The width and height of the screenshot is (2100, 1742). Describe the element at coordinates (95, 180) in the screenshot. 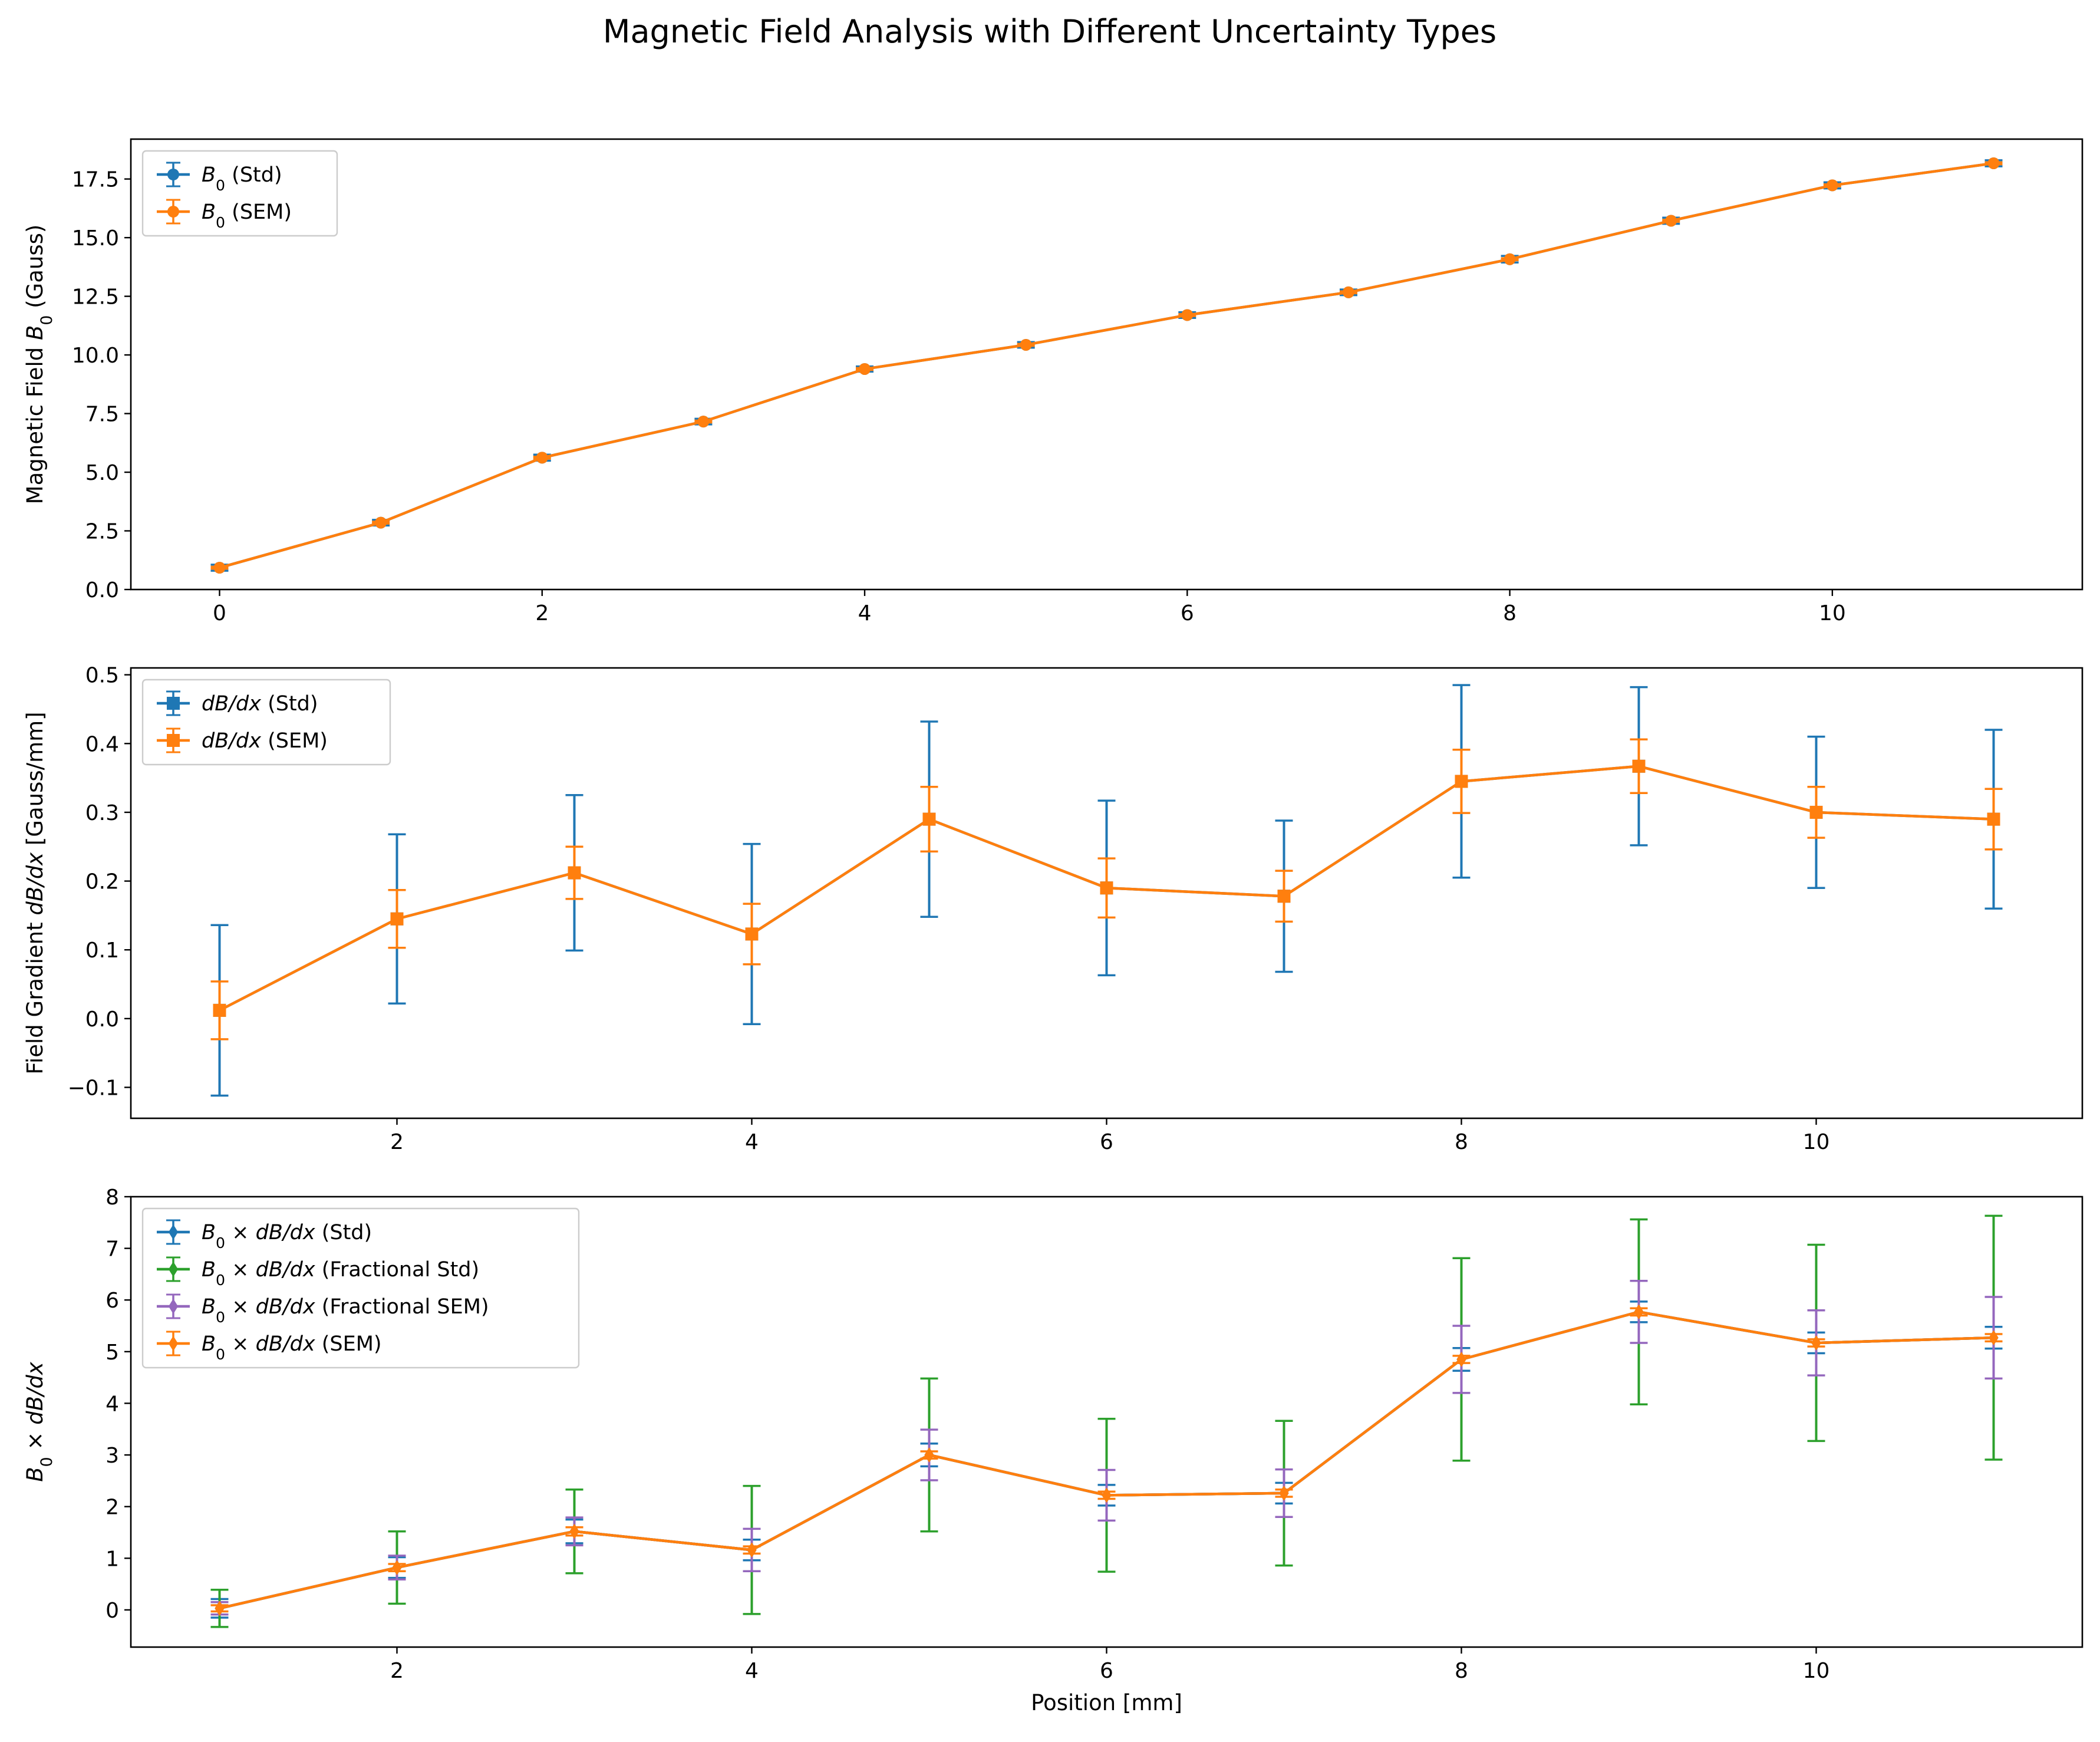

I see `y-tick-label: 17.5` at that location.